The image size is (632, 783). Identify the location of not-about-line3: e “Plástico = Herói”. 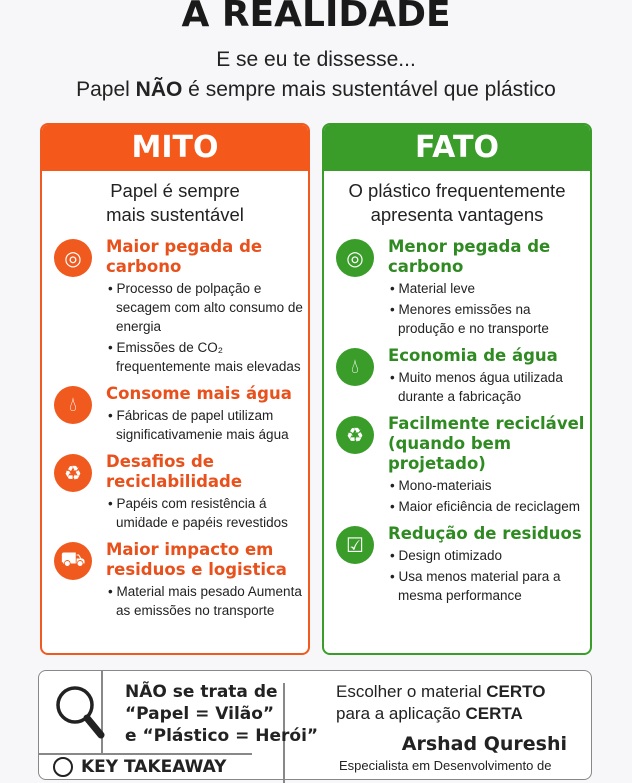
(222, 736).